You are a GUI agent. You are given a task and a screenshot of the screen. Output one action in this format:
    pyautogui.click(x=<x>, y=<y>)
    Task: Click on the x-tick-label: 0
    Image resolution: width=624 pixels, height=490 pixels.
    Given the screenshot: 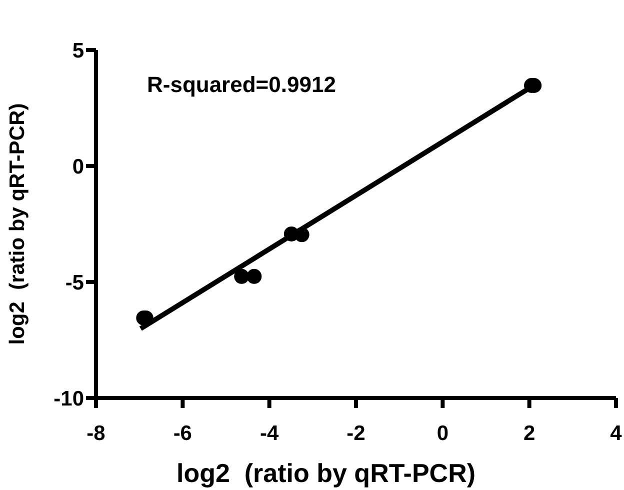 What is the action you would take?
    pyautogui.click(x=442, y=433)
    